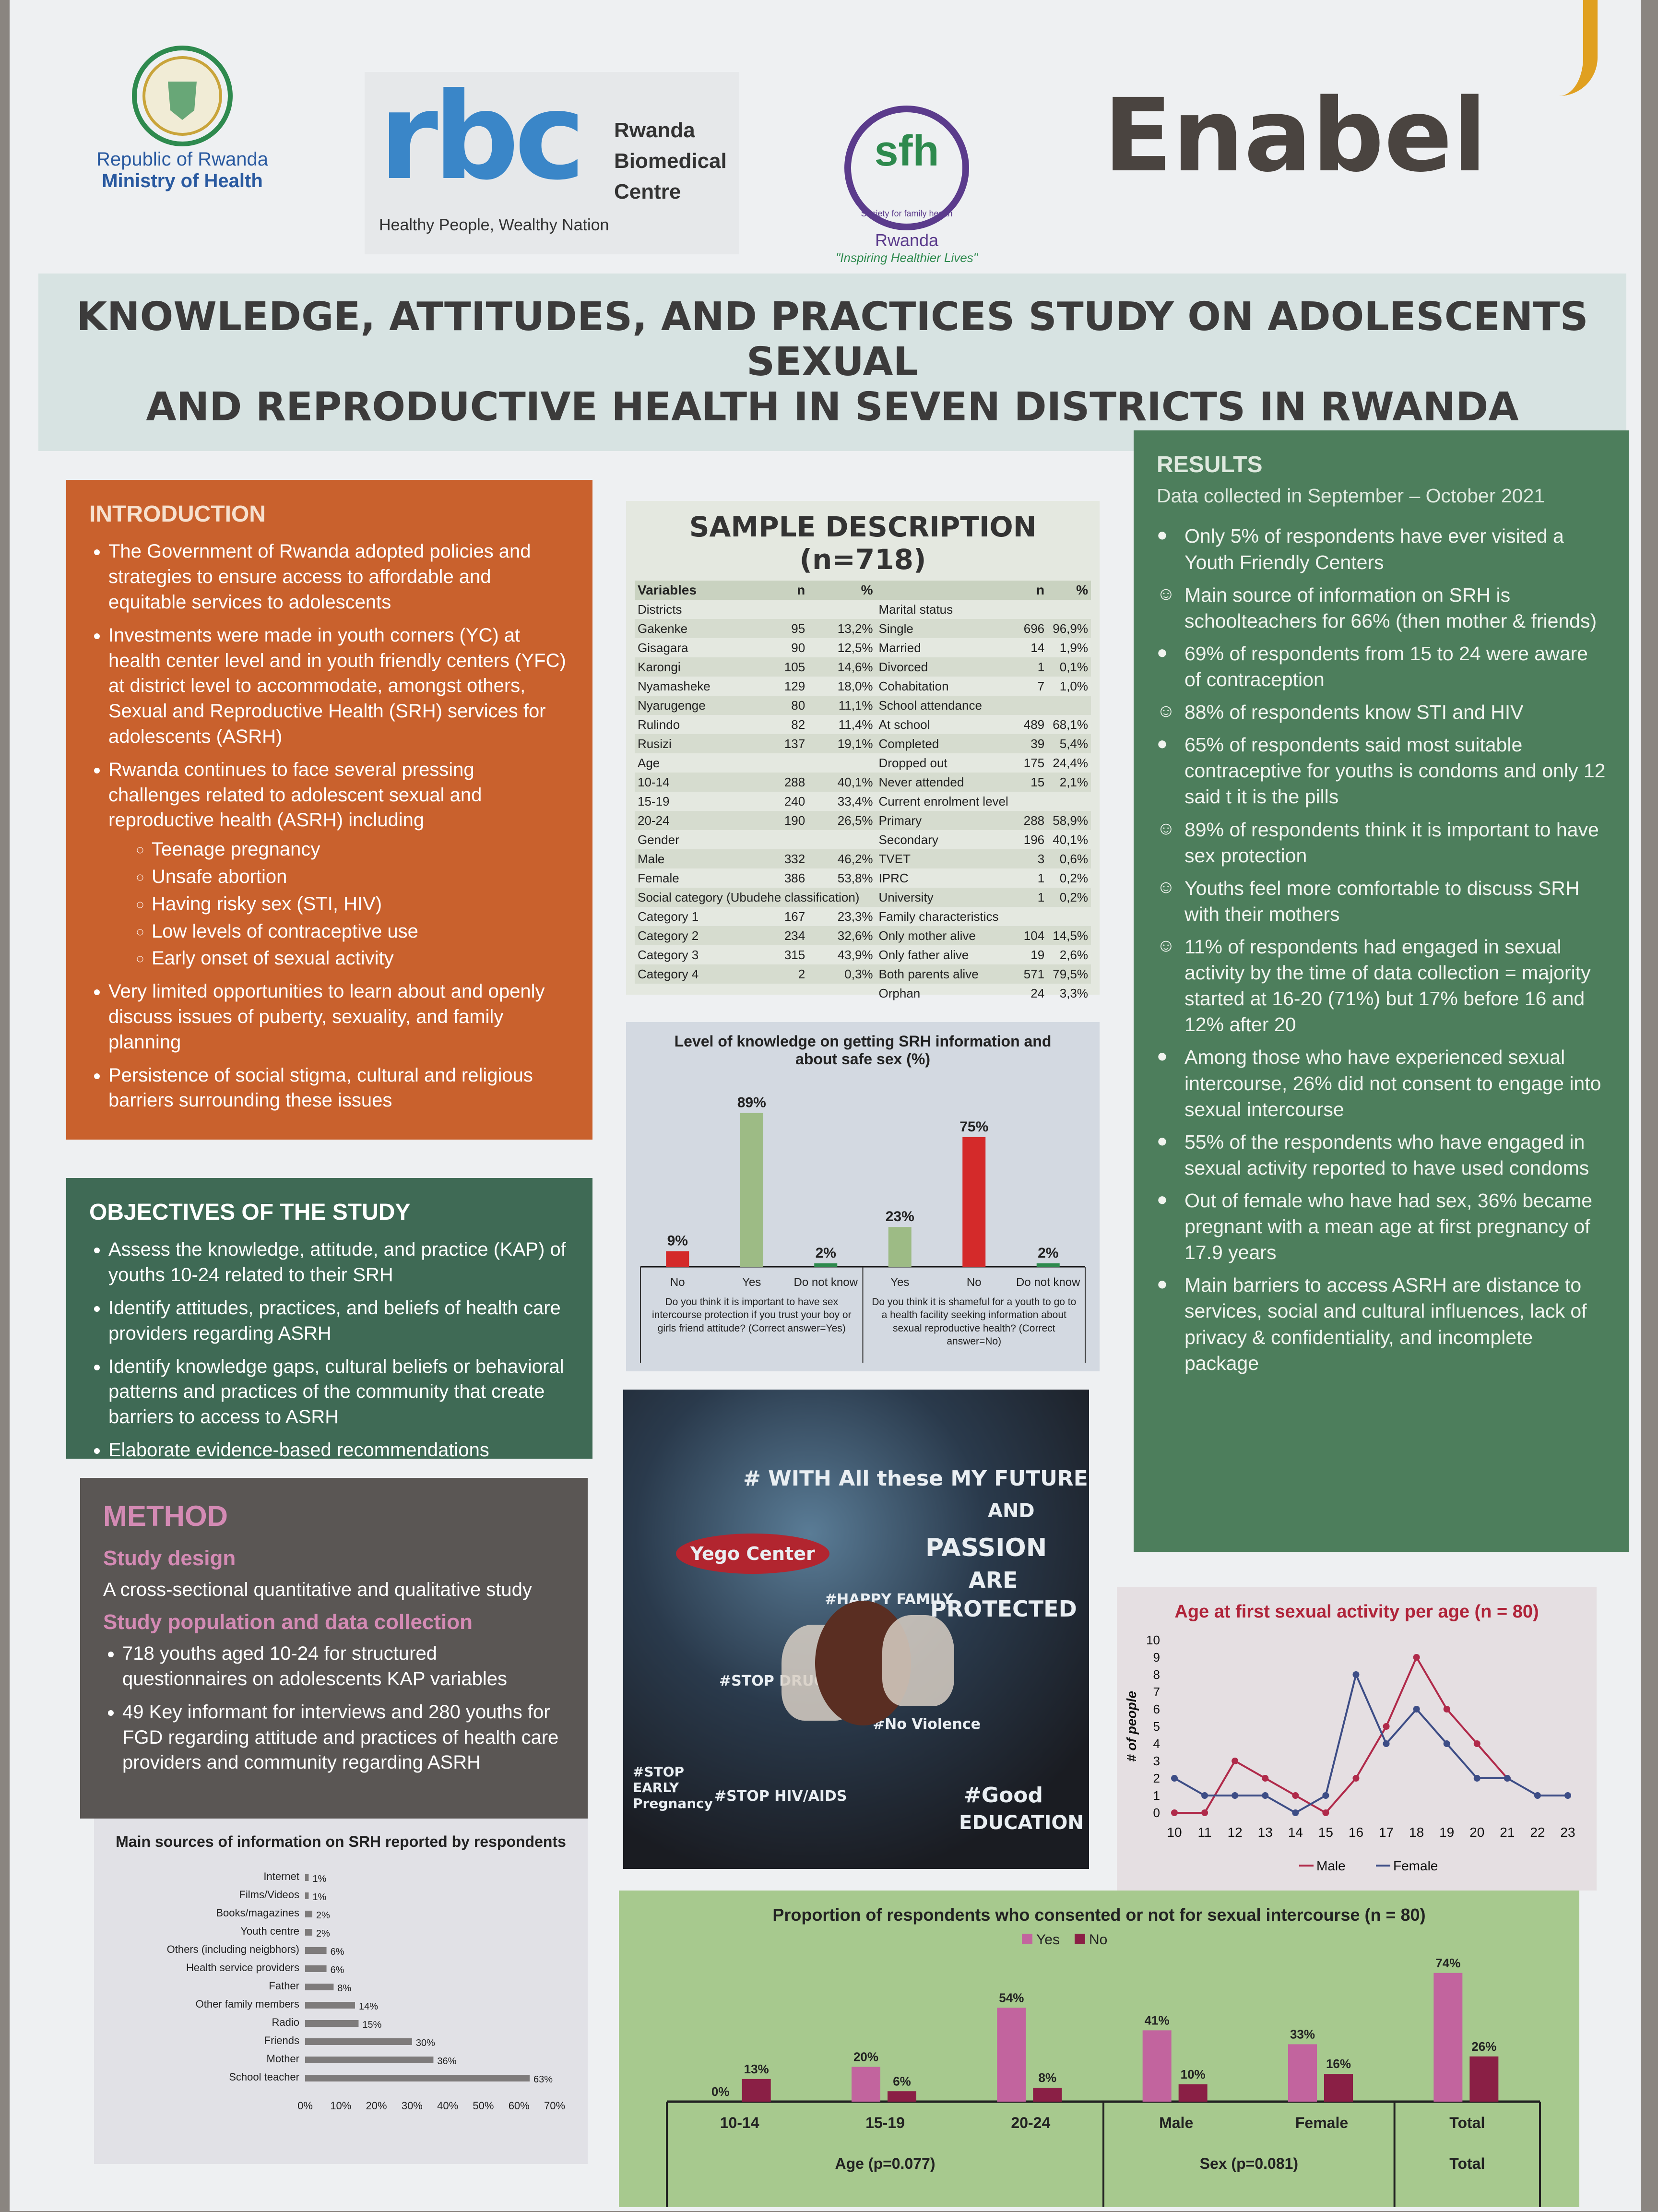 This screenshot has height=2212, width=1658. I want to click on sample-cell: TVET, so click(947, 858).